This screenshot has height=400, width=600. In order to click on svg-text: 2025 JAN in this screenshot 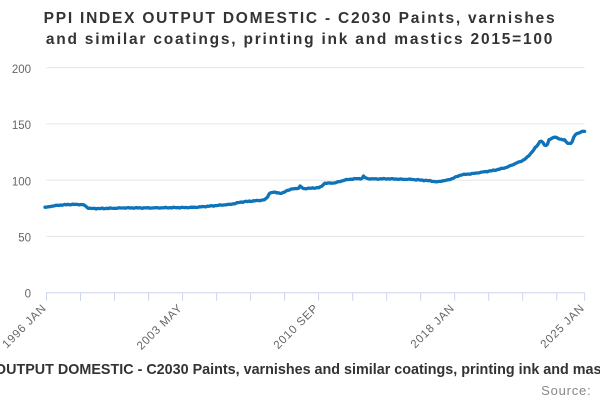, I will do `click(563, 326)`.